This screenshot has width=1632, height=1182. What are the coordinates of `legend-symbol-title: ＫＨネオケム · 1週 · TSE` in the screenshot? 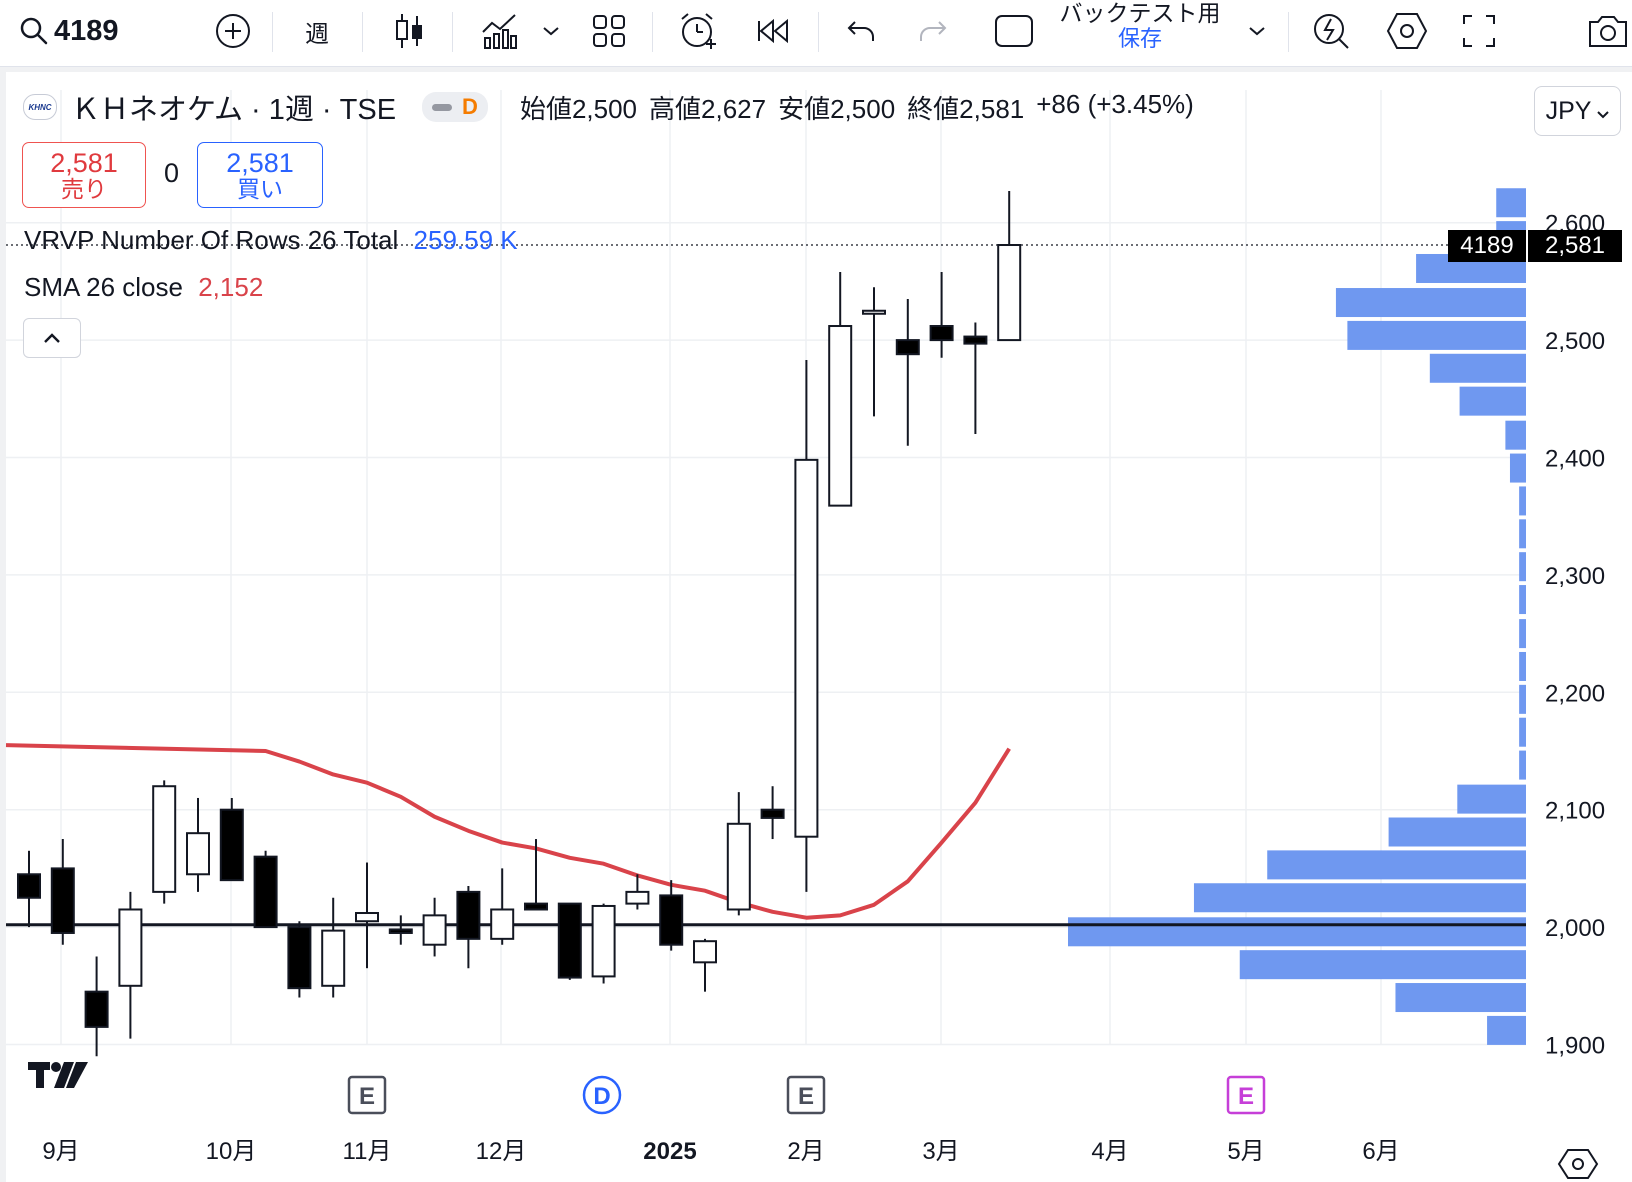 It's located at (234, 110).